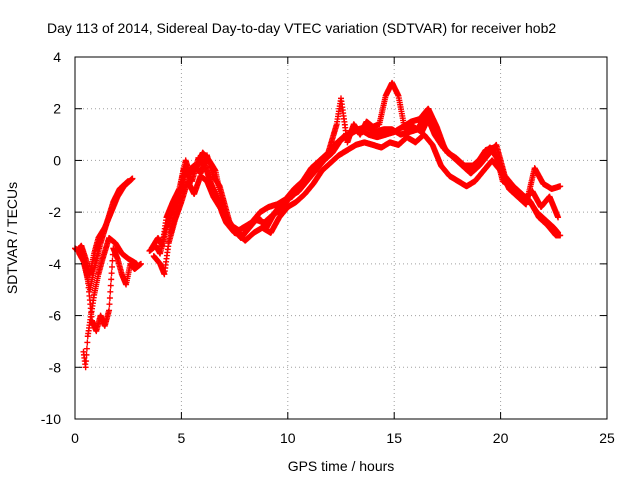 Image resolution: width=640 pixels, height=480 pixels. I want to click on x-axis-label: GPS time / hours, so click(341, 466).